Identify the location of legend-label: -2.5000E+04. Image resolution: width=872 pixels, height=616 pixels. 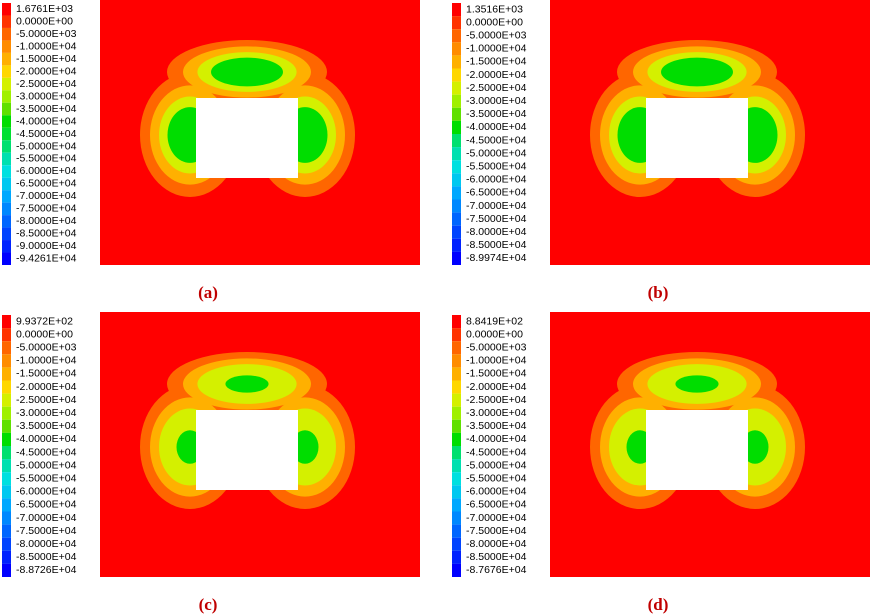
(496, 400).